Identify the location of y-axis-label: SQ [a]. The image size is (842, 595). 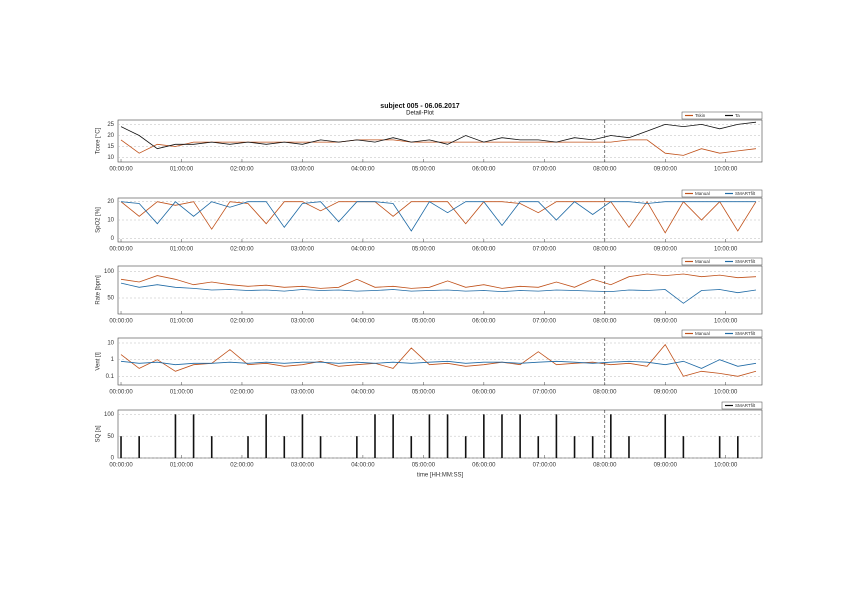
(99, 433).